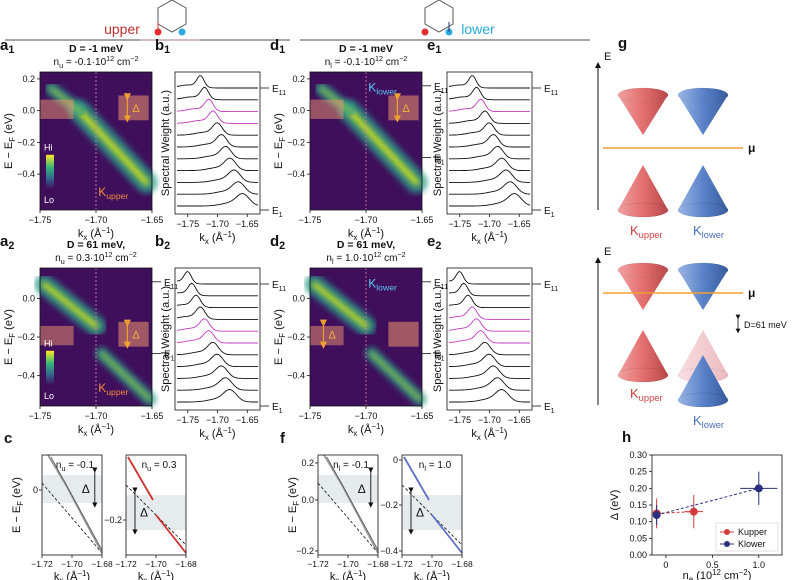  What do you see at coordinates (759, 565) in the screenshot?
I see `x-tick-label: 1.0` at bounding box center [759, 565].